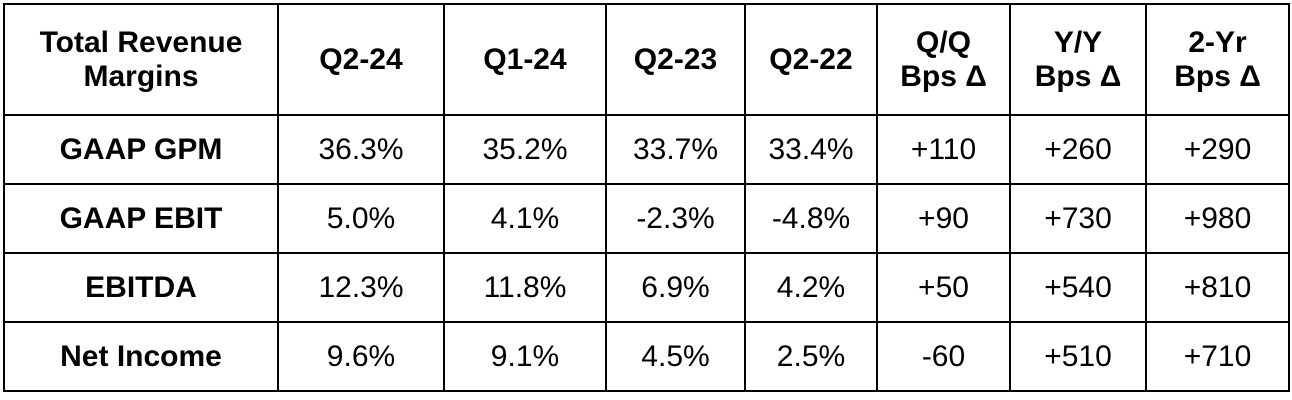  Describe the element at coordinates (361, 287) in the screenshot. I see `table-cell: 12.3%` at that location.